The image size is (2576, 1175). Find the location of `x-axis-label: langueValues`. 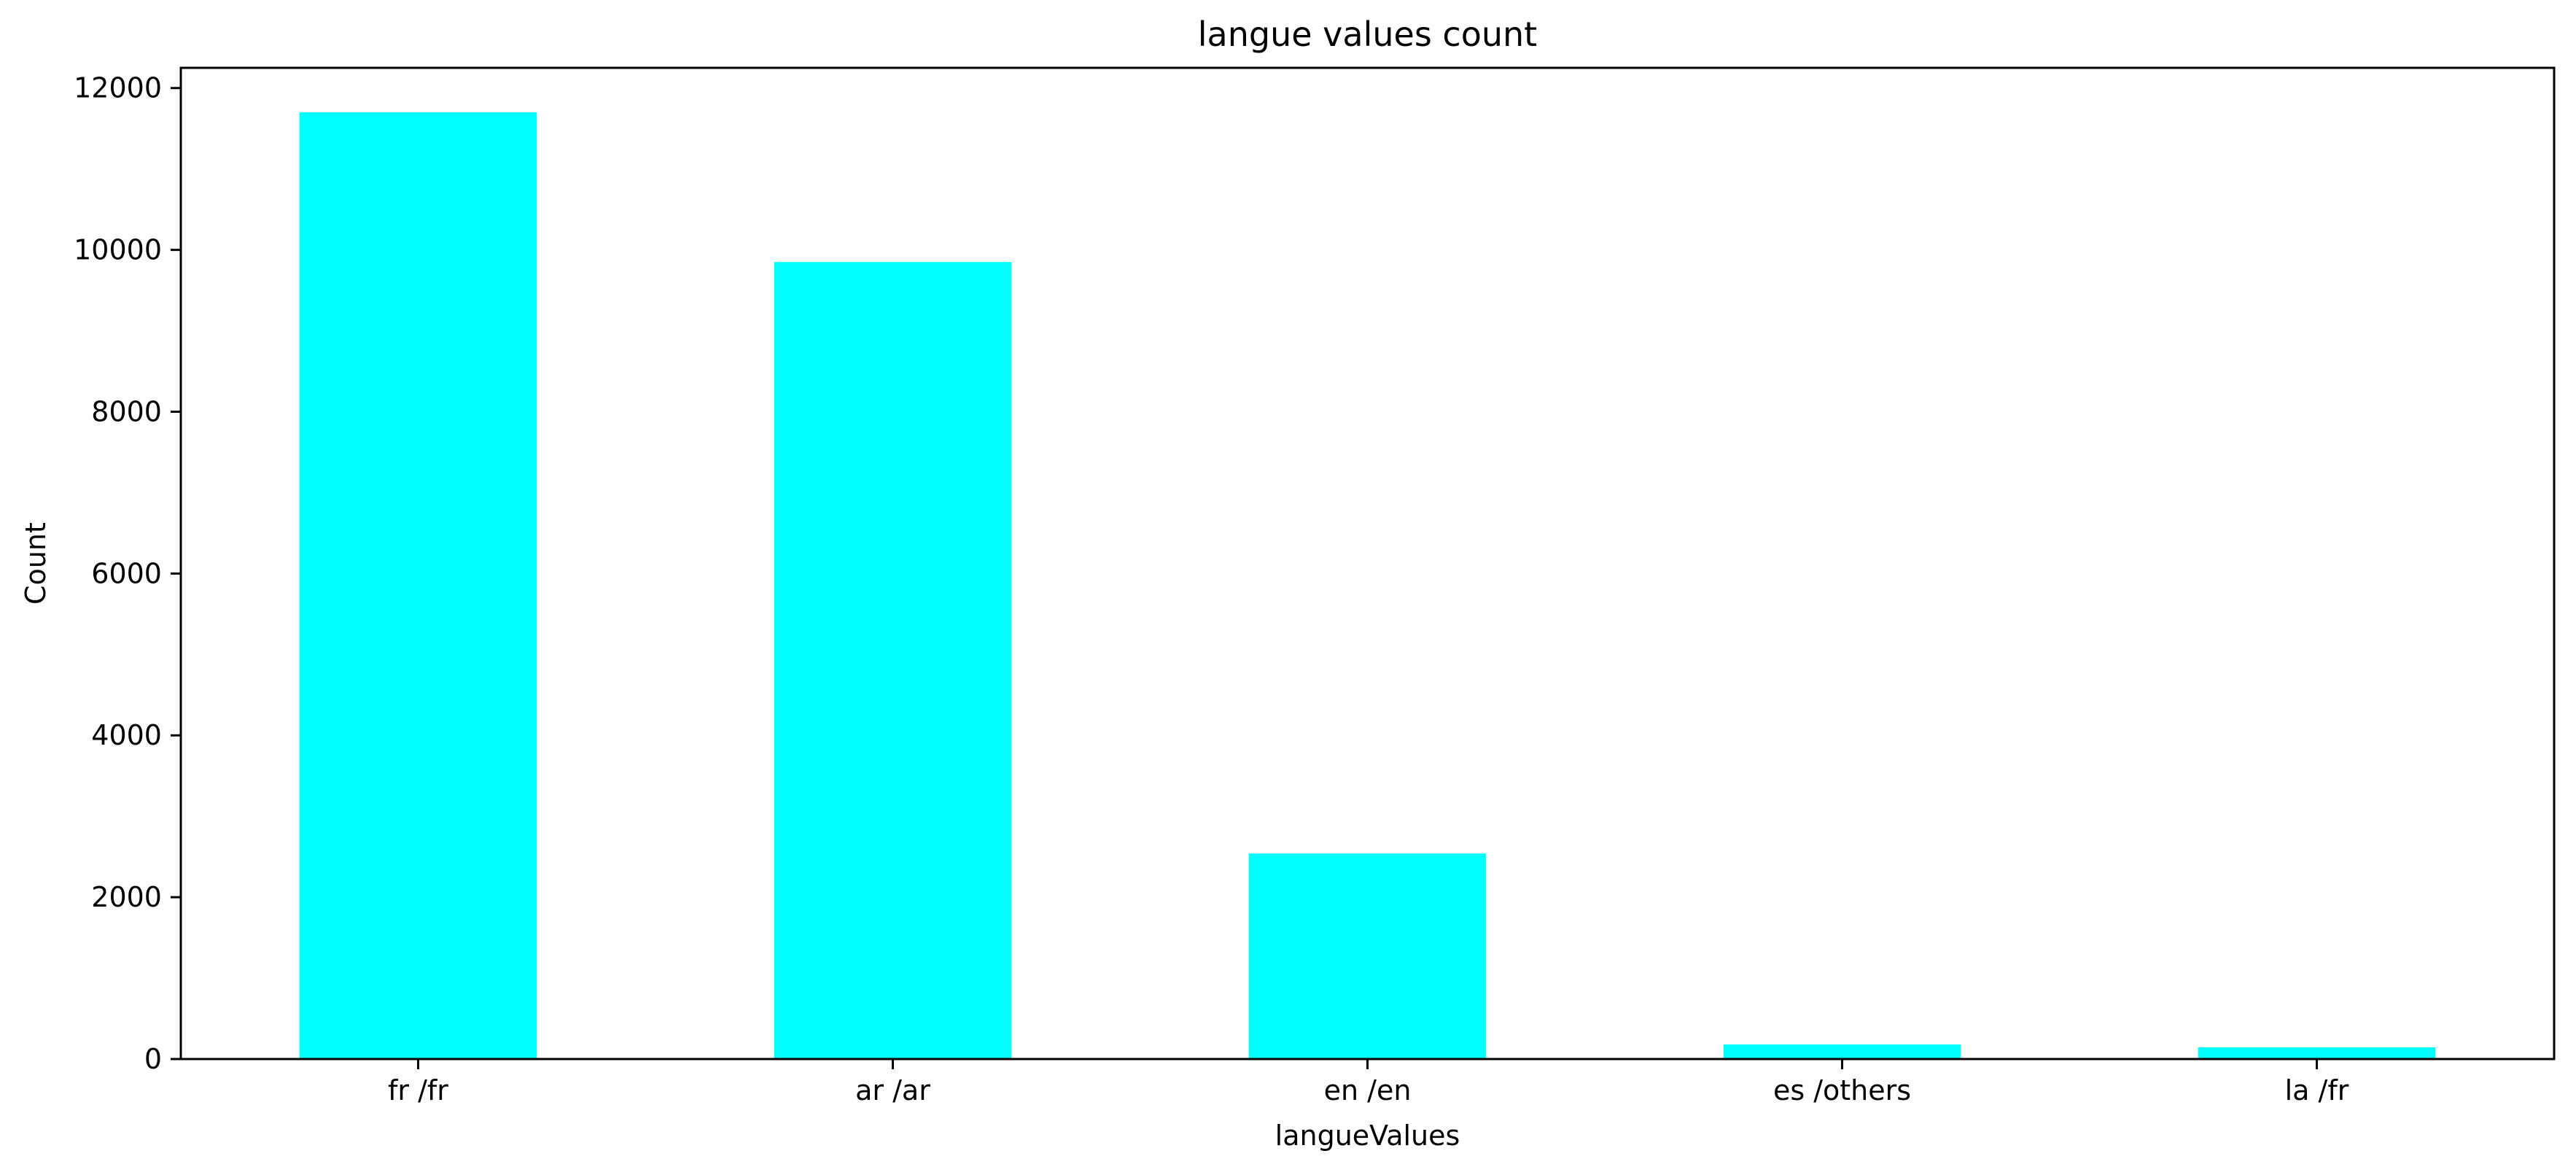

x-axis-label: langueValues is located at coordinates (1367, 1136).